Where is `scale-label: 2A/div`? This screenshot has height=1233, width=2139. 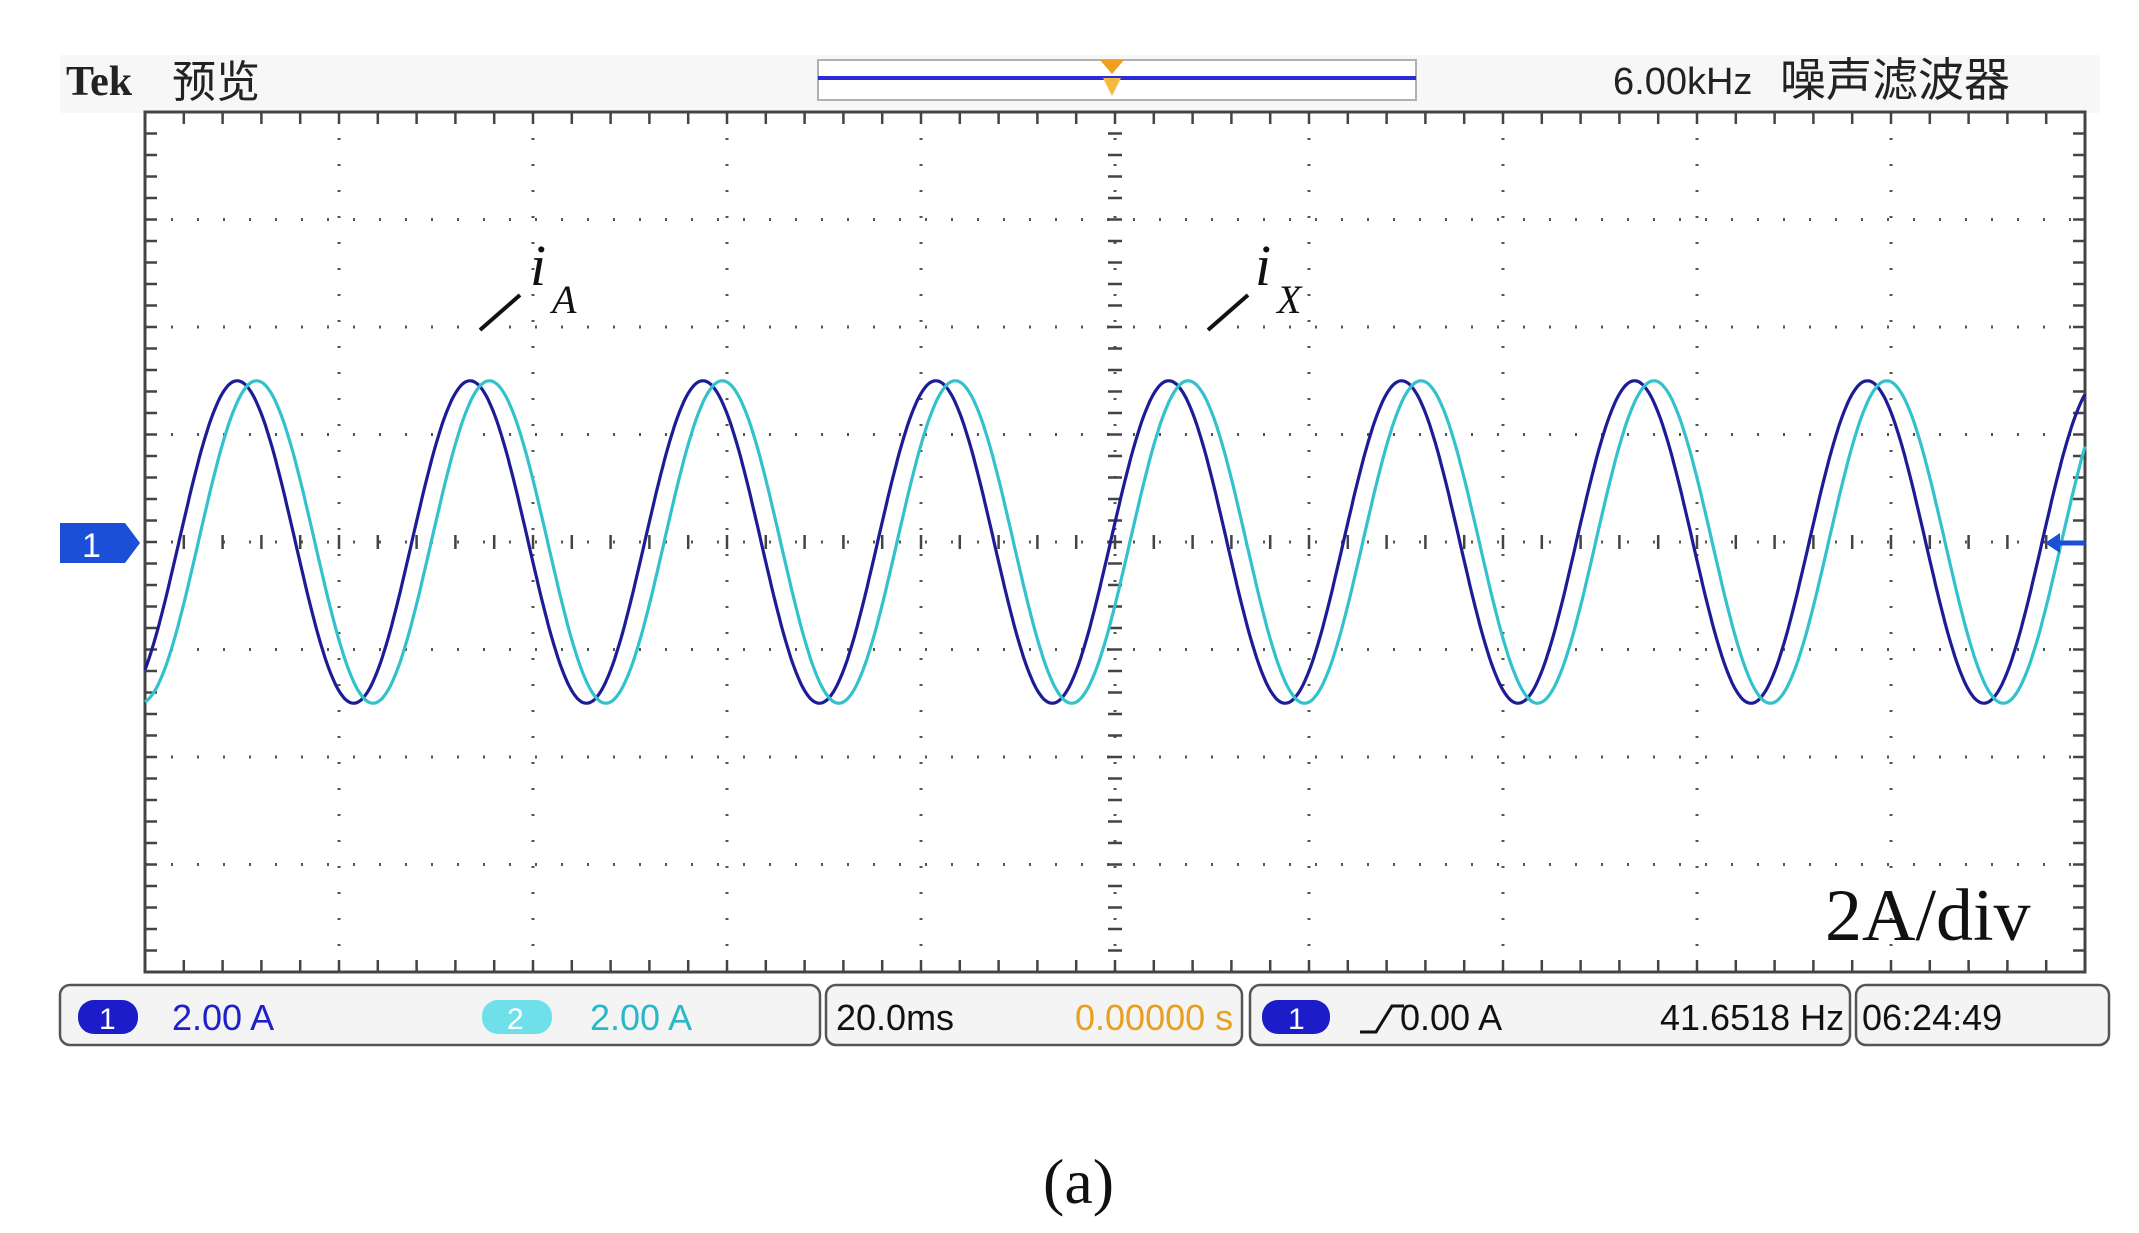
scale-label: 2A/div is located at coordinates (1928, 916).